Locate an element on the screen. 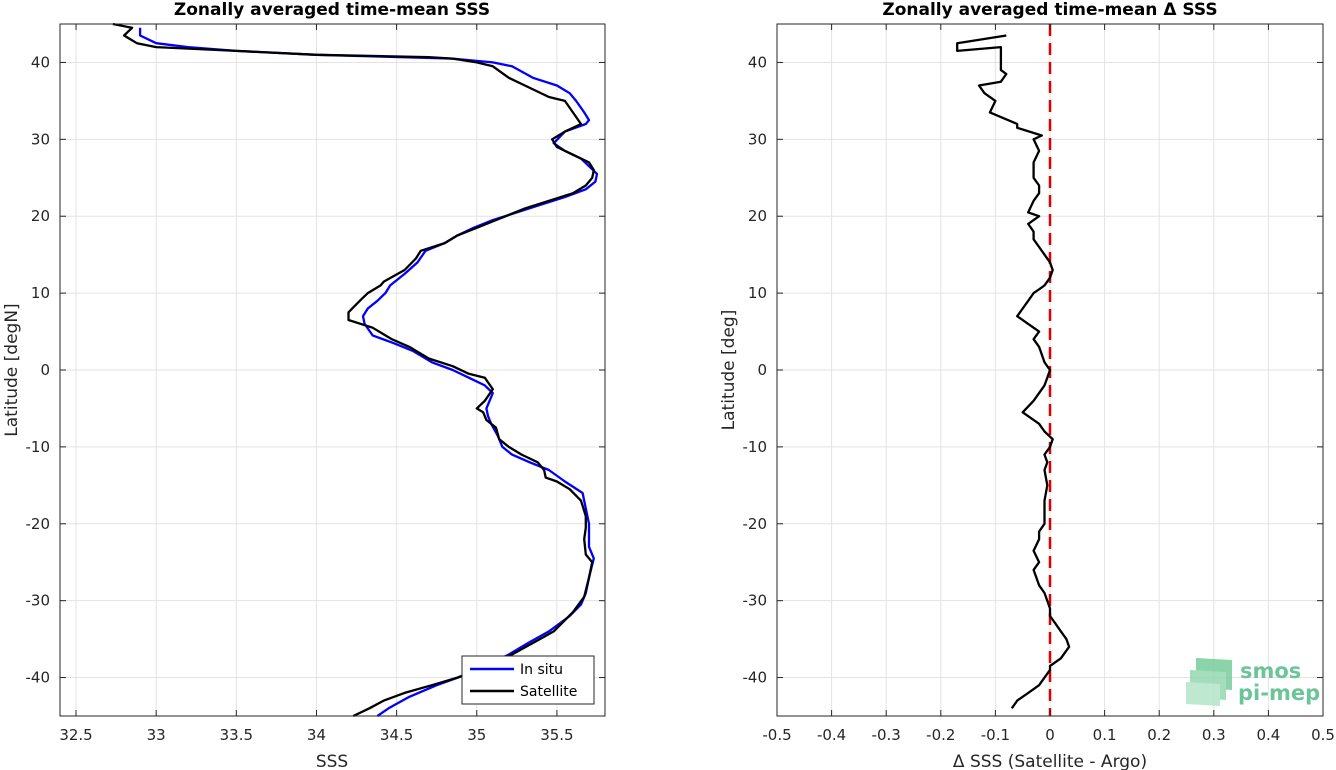  left-chart-ylabel: Latitude [degN] is located at coordinates (12, 369).